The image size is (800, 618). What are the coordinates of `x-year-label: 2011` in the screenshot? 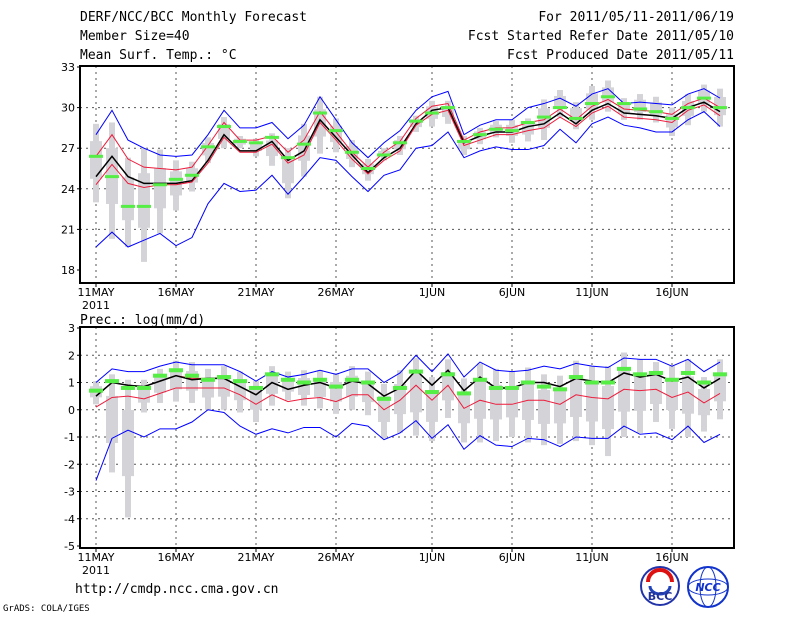 It's located at (96, 305).